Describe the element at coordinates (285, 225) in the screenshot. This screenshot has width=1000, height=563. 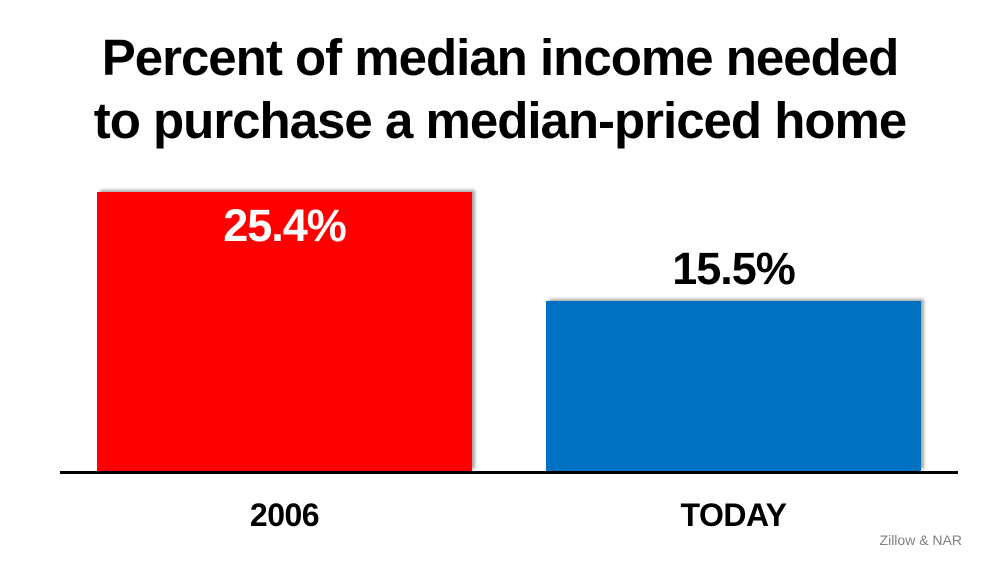
I see `value-label-2006: 25.4%` at that location.